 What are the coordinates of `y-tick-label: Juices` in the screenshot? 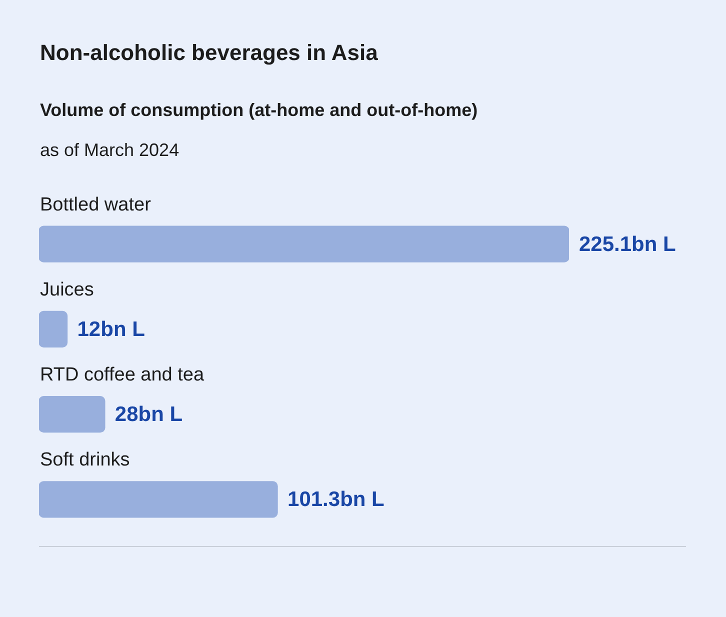 It's located at (67, 289).